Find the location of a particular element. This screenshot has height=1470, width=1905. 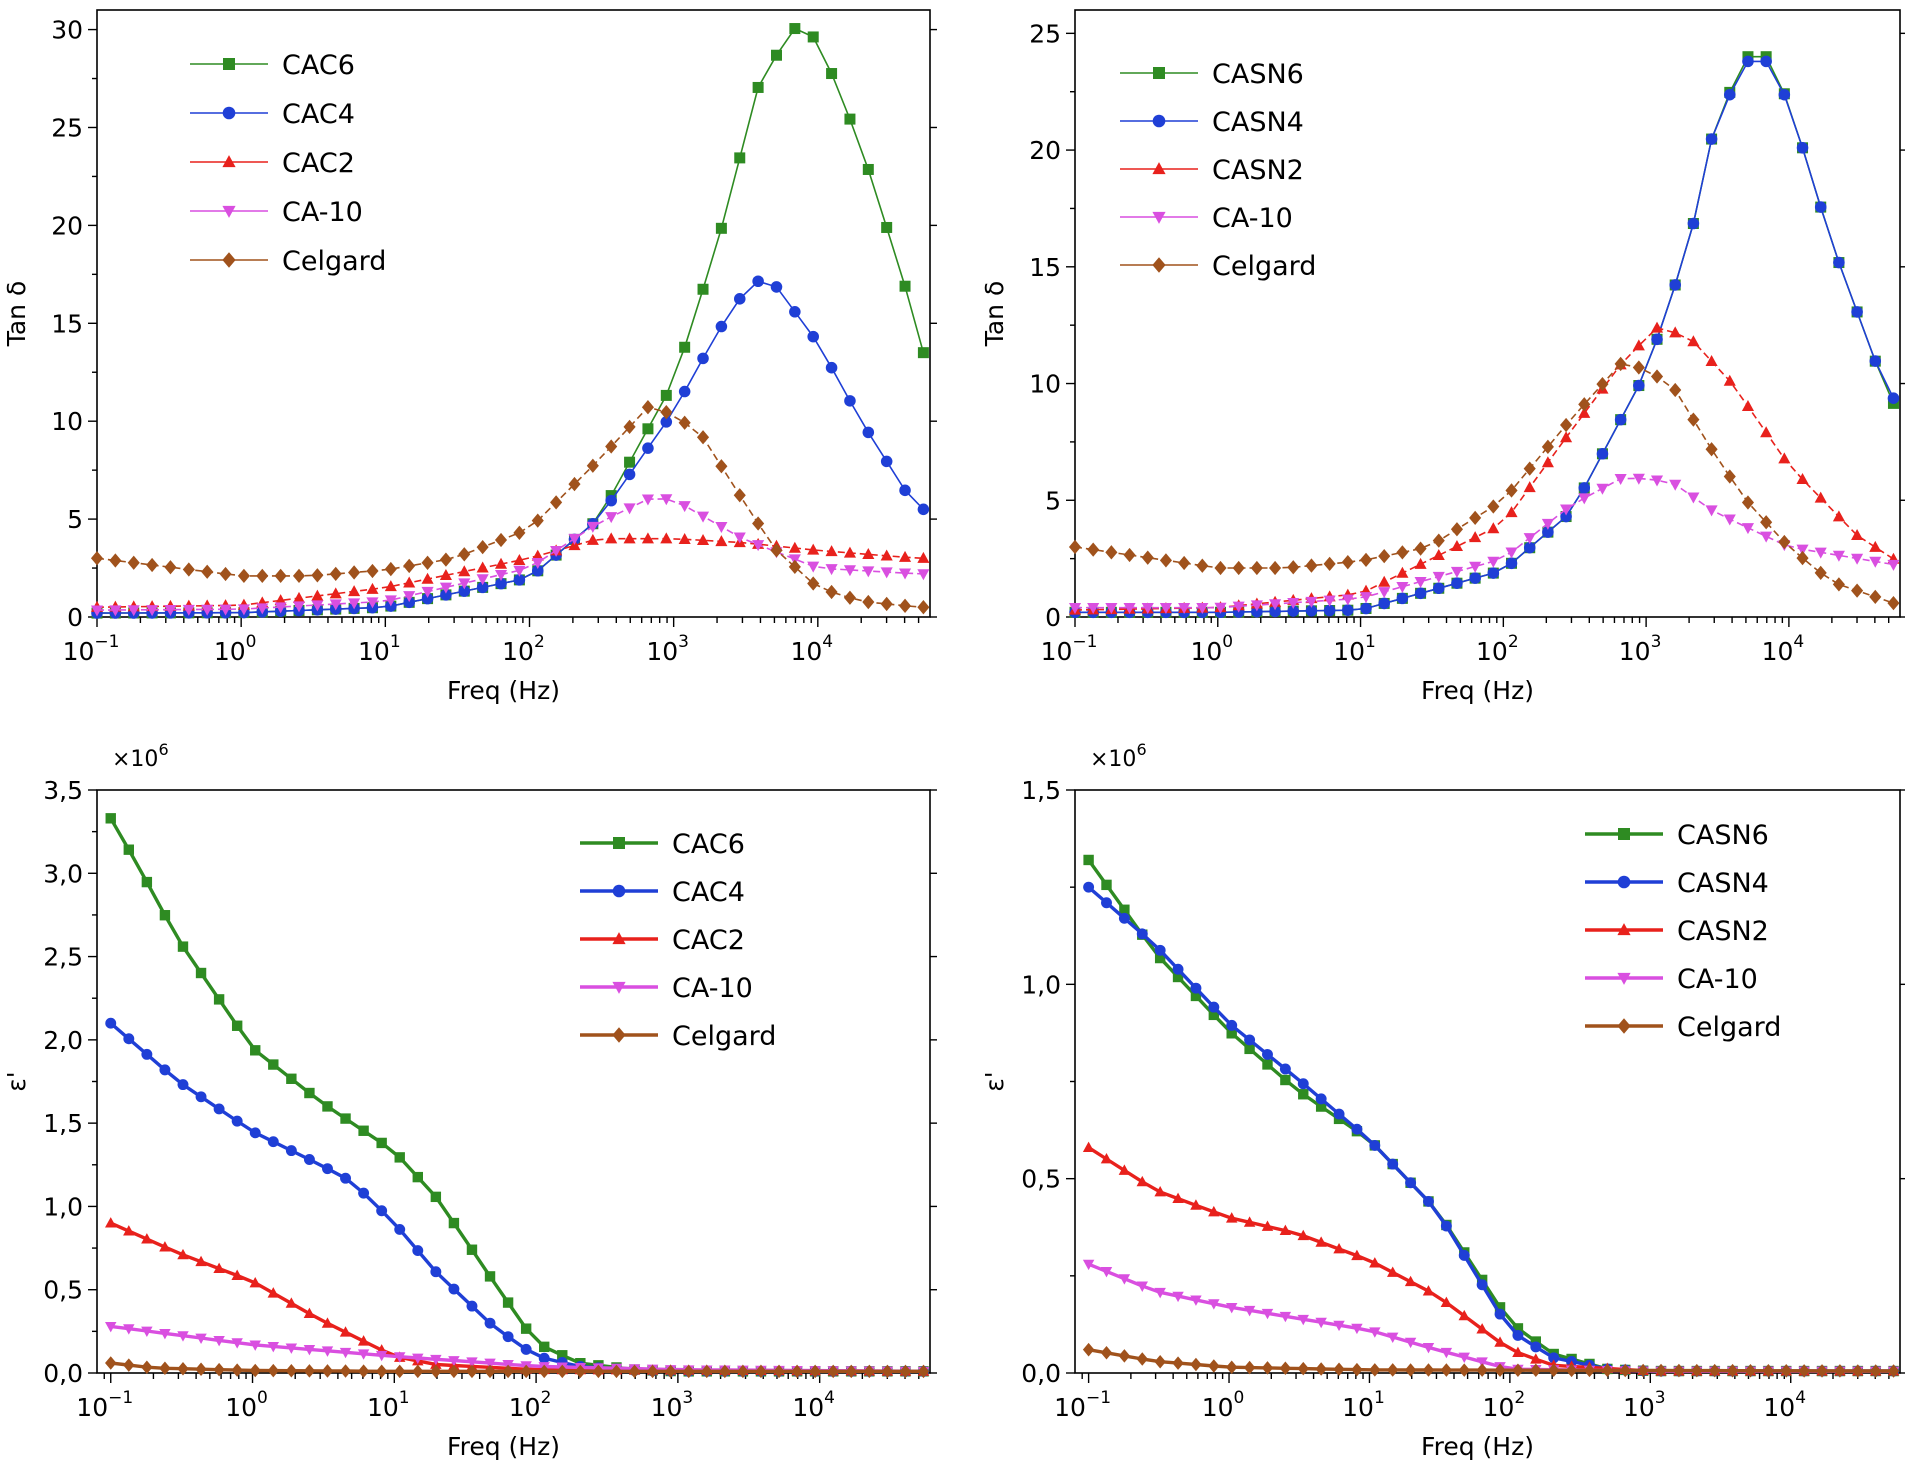

y-axis-label: ε' is located at coordinates (994, 1081).